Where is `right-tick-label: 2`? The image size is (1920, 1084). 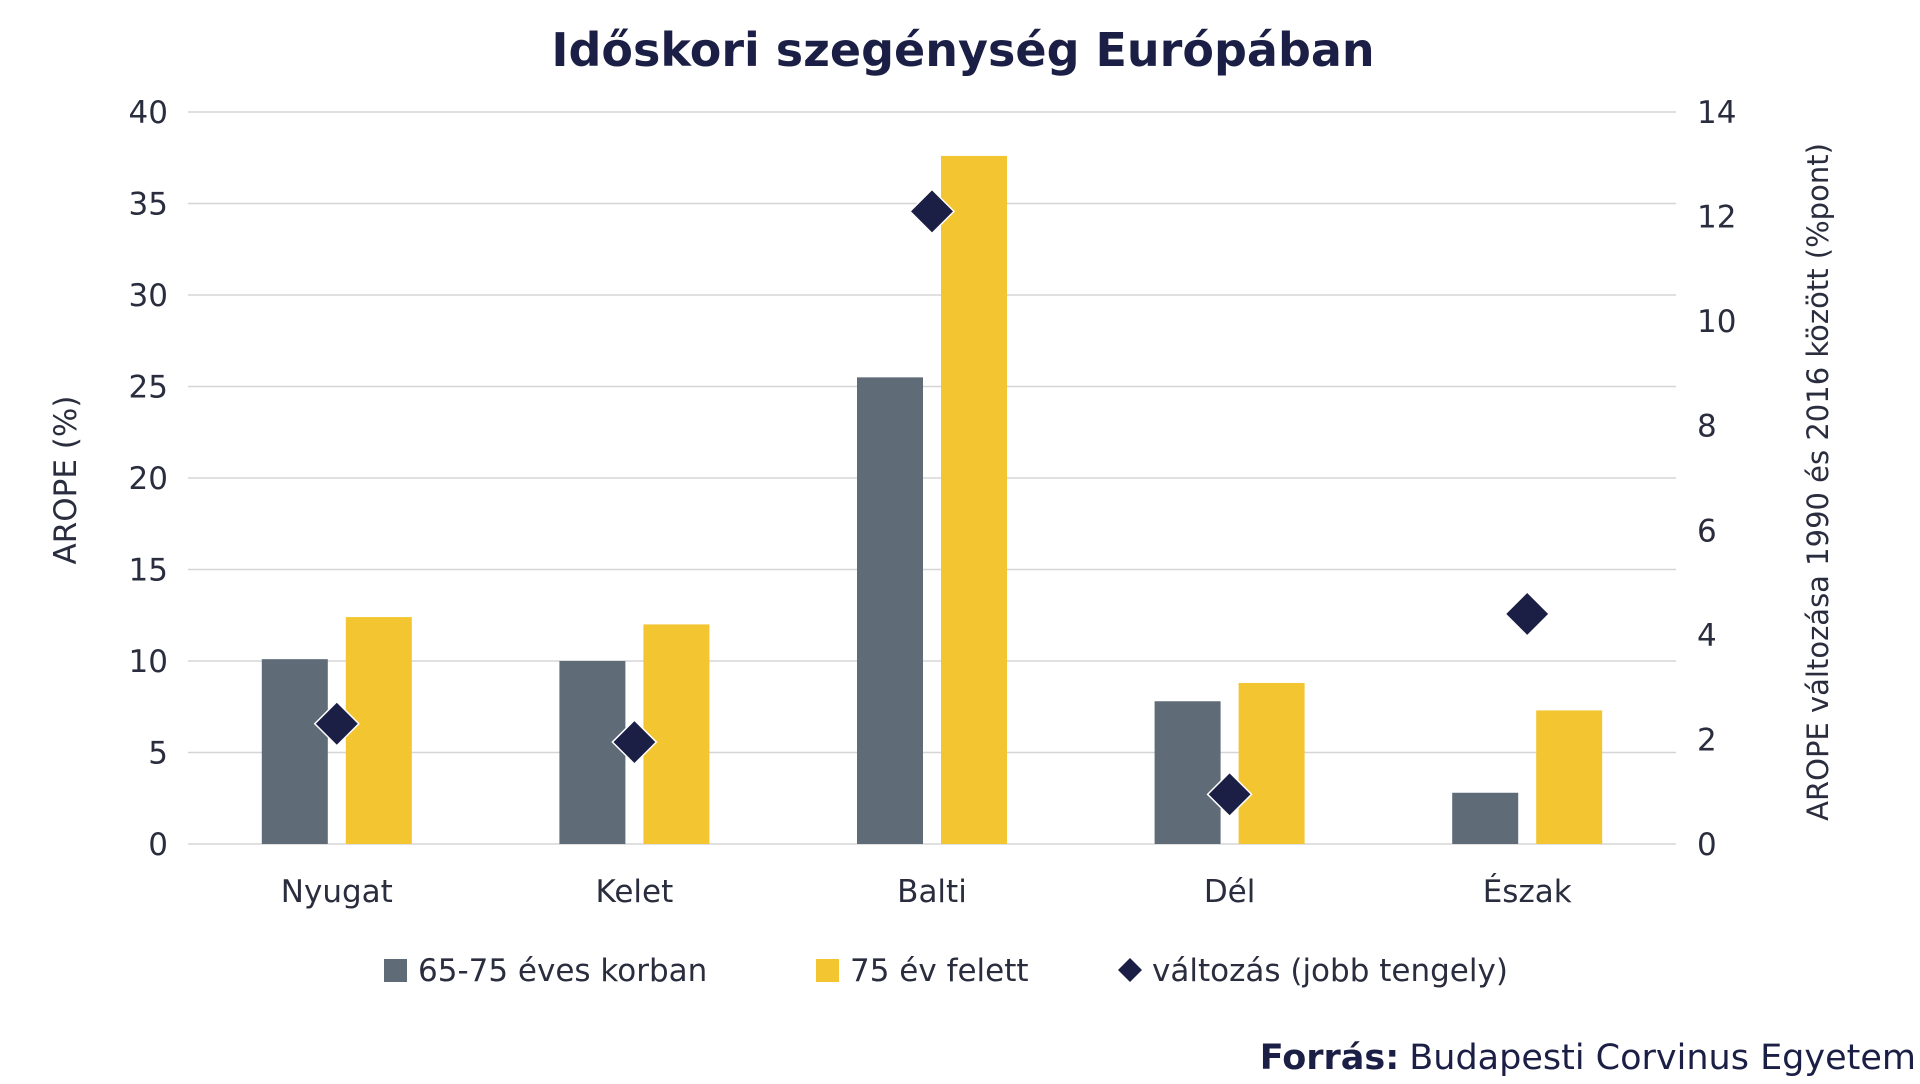
right-tick-label: 2 is located at coordinates (1707, 740).